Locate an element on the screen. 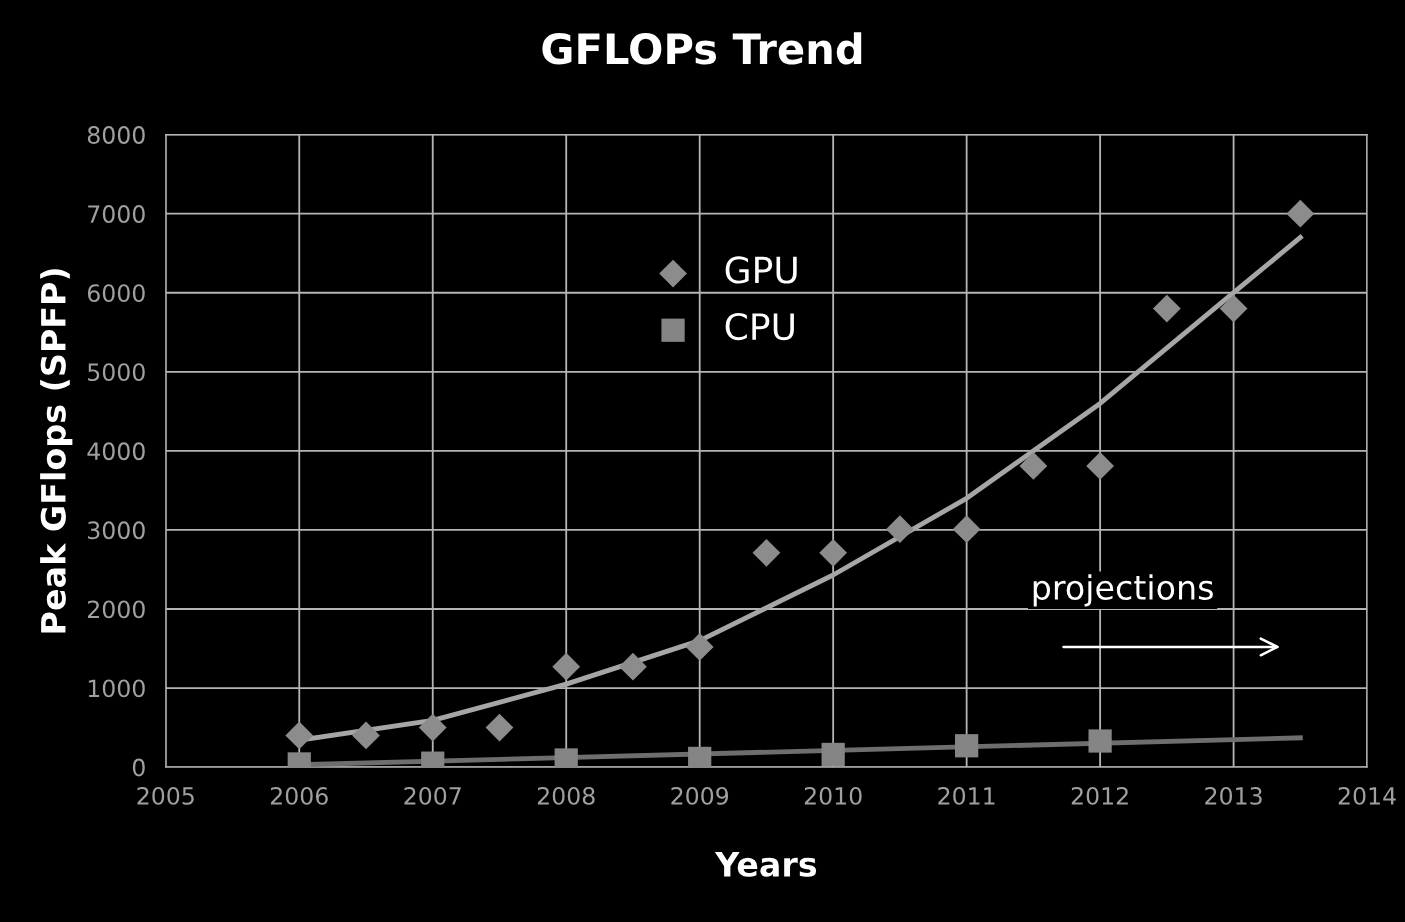  y-tick-label: 3000 is located at coordinates (116, 530).